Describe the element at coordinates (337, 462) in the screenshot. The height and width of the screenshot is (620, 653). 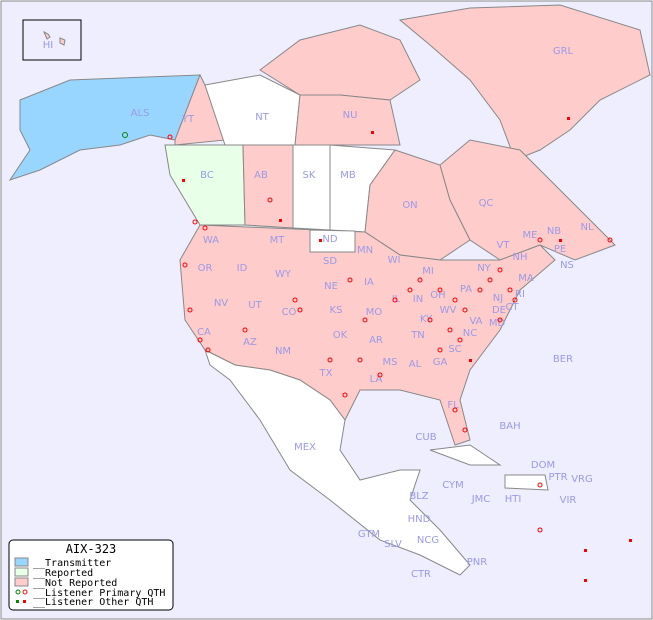
I see `region-mex` at that location.